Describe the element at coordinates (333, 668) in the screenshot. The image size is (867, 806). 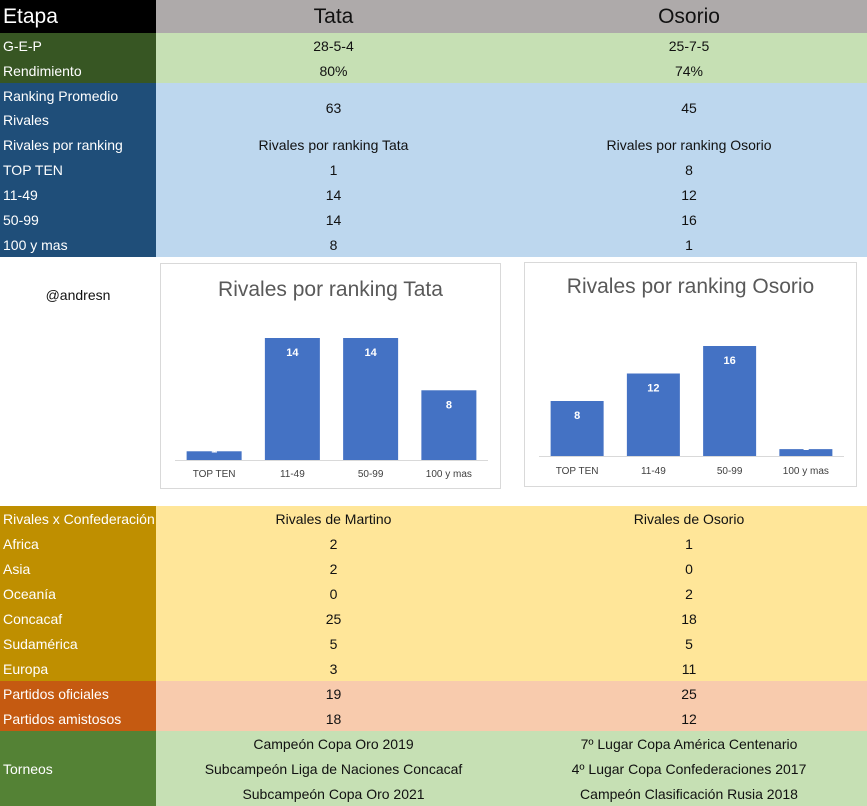
I see `cell-tata: 3` at that location.